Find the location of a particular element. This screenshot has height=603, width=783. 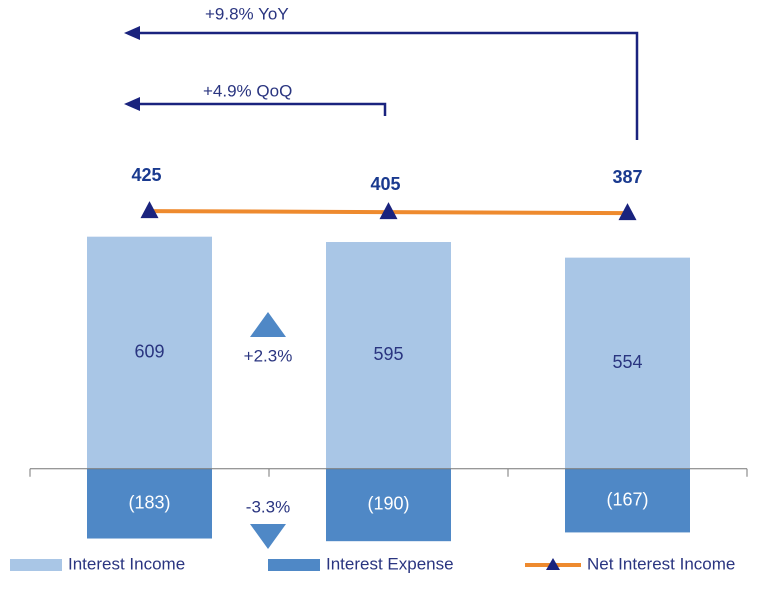

legend-label: Net Interest Income is located at coordinates (661, 563).